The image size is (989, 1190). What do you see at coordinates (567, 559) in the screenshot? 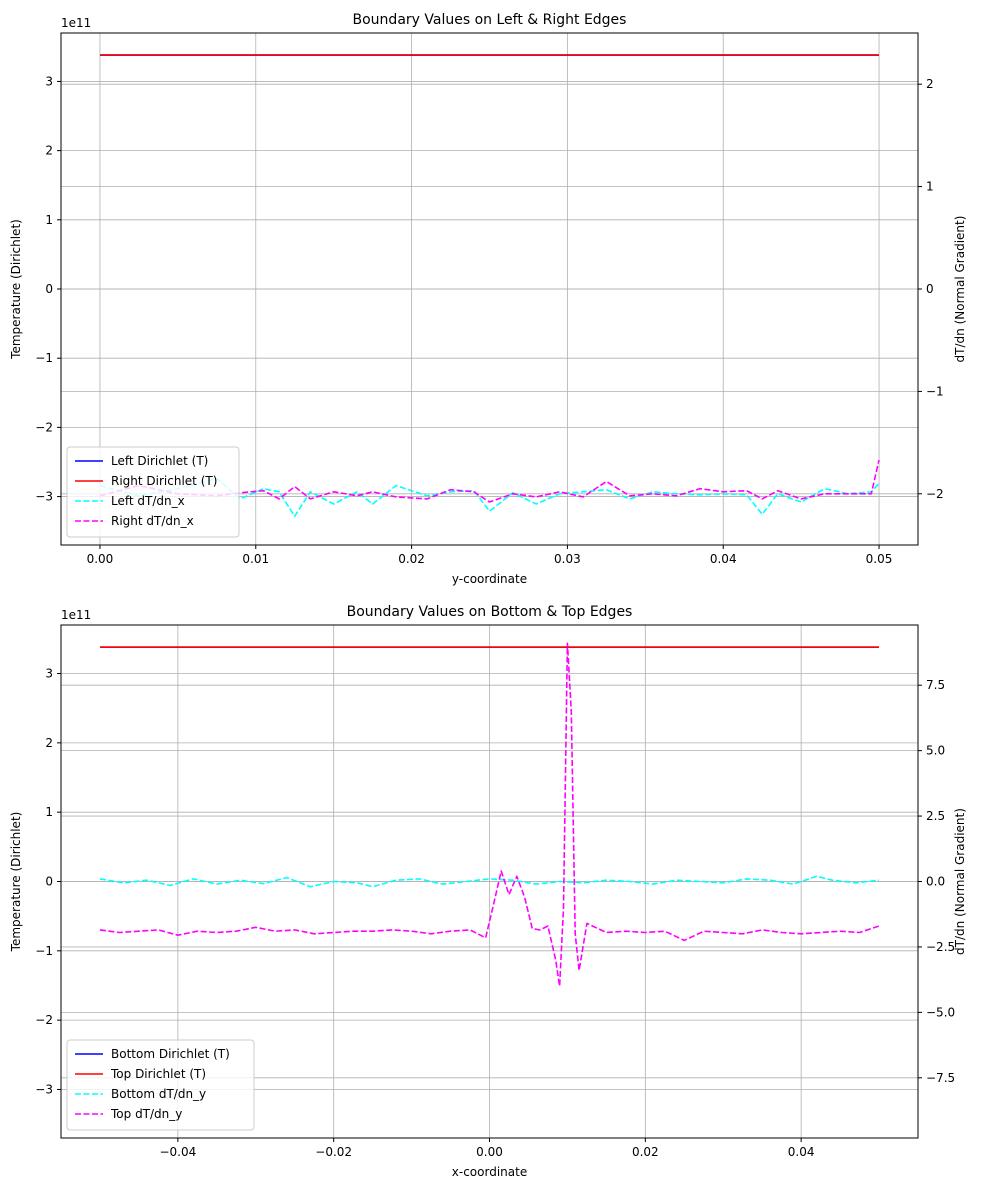
I see `x-tick-label: 0.03` at bounding box center [567, 559].